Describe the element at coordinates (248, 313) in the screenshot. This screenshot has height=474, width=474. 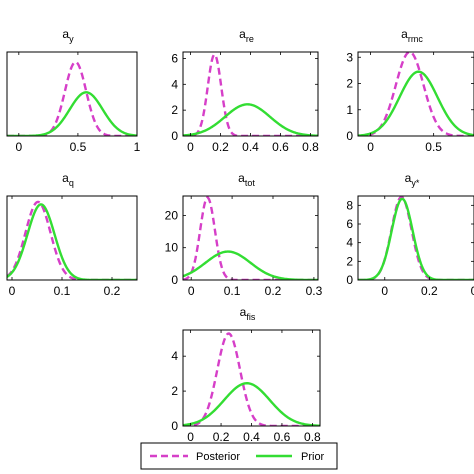
I see `panel-title: afis` at that location.